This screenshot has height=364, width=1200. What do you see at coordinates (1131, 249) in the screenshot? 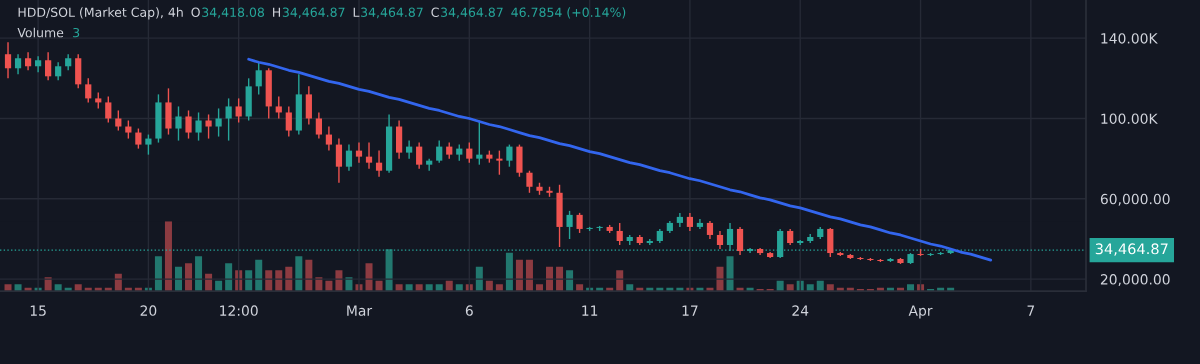
I see `ref-line-label: 34,464.87` at bounding box center [1131, 249].